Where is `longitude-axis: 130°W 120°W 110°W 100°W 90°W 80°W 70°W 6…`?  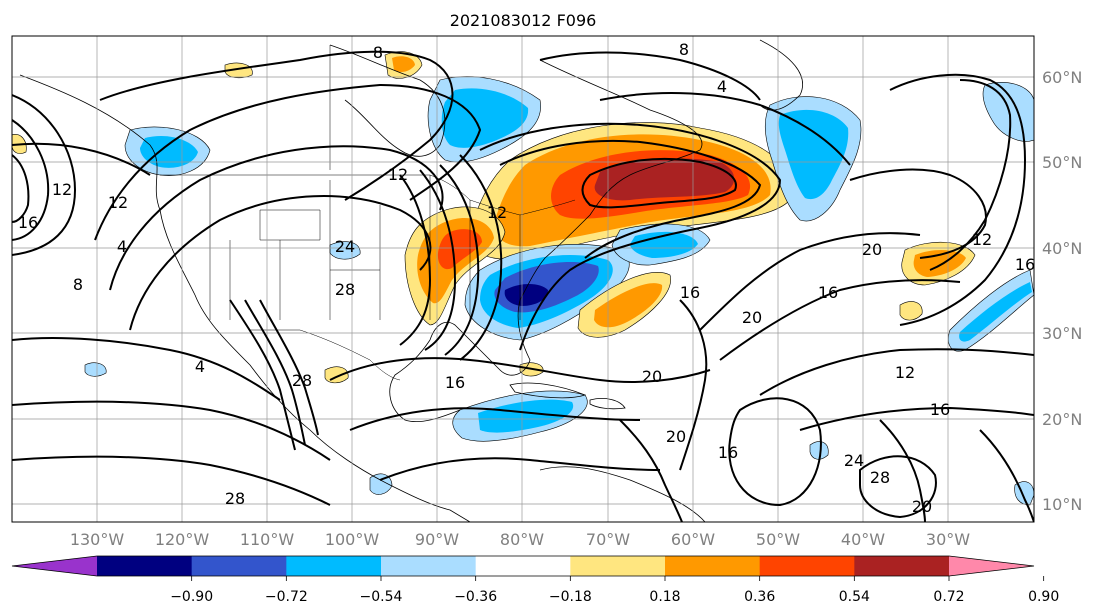
longitude-axis: 130°W 120°W 110°W 100°W 90°W 80°W 70°W 6… is located at coordinates (520, 539).